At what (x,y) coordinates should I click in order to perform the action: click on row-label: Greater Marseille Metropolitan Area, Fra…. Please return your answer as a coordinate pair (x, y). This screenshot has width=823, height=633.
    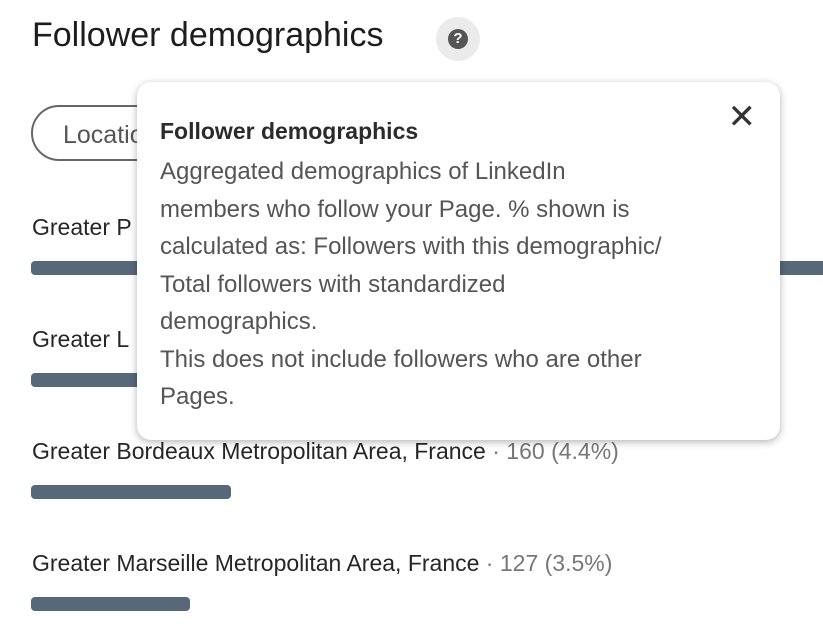
    Looking at the image, I should click on (256, 563).